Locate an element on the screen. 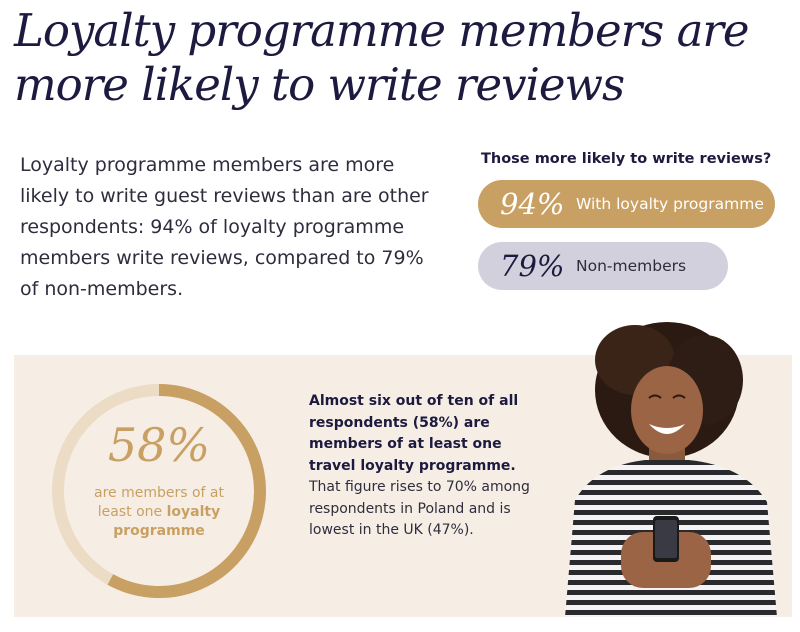 The image size is (800, 632). donut-slice-members is located at coordinates (186, 491).